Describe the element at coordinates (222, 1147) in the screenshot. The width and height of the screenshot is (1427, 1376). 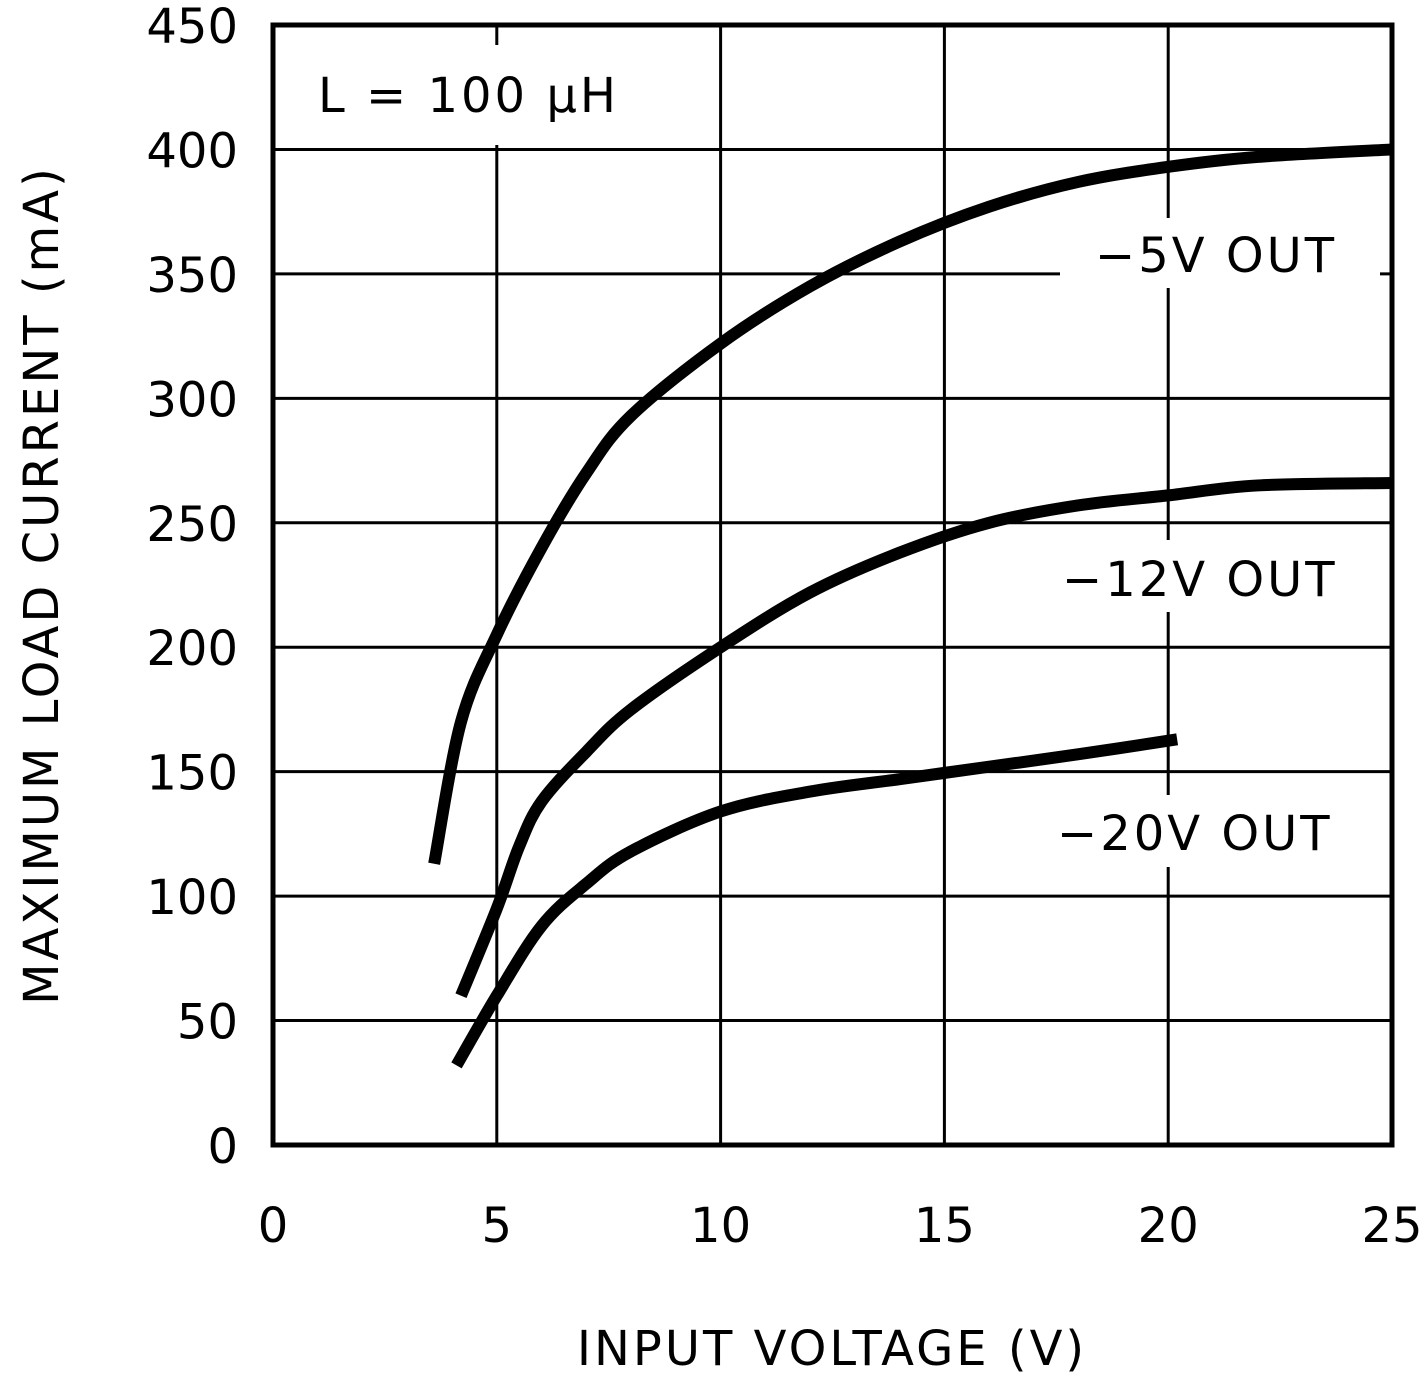
I see `y-tick: 0` at that location.